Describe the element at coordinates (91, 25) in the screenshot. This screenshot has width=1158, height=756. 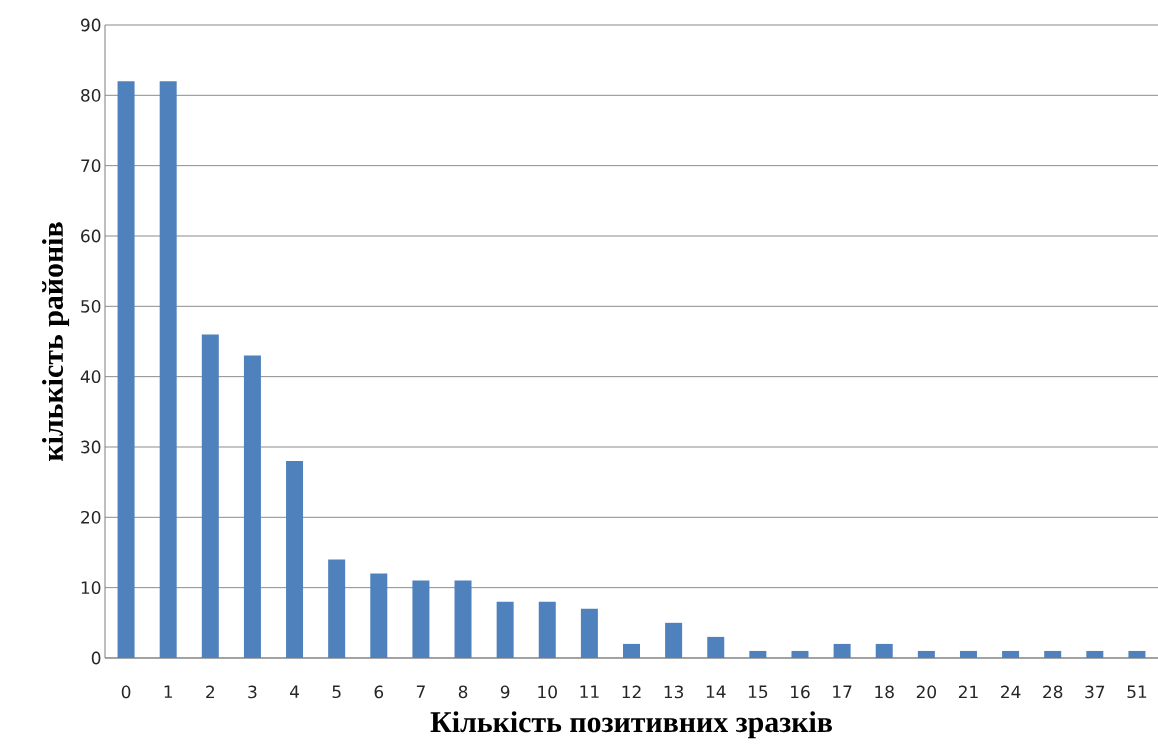
I see `y-tick-label: 90` at that location.